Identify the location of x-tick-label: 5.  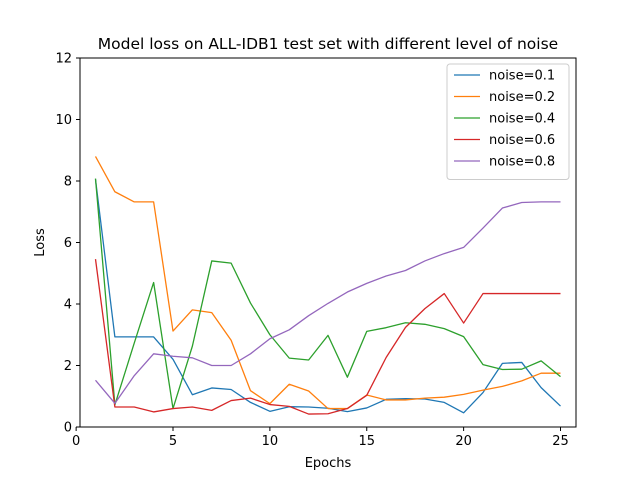
(173, 441).